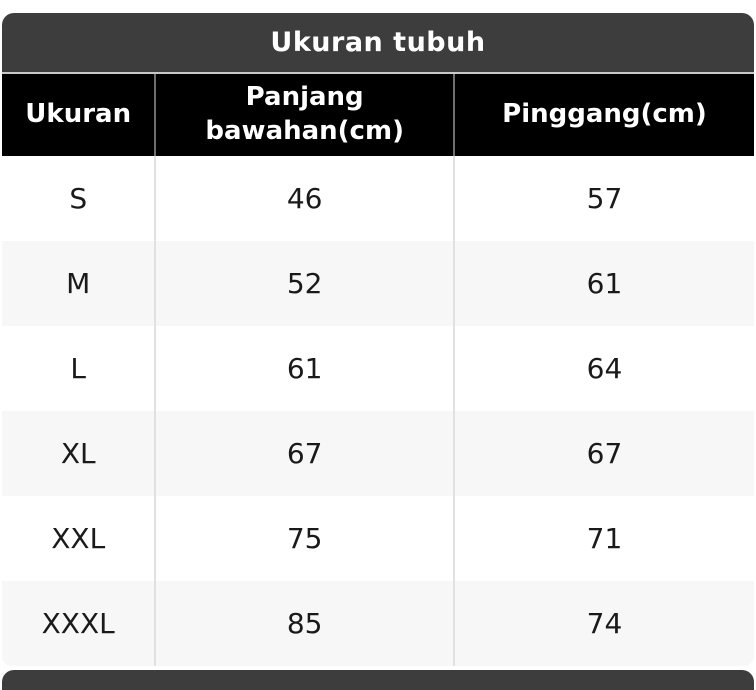  I want to click on size-cell: XL, so click(79, 453).